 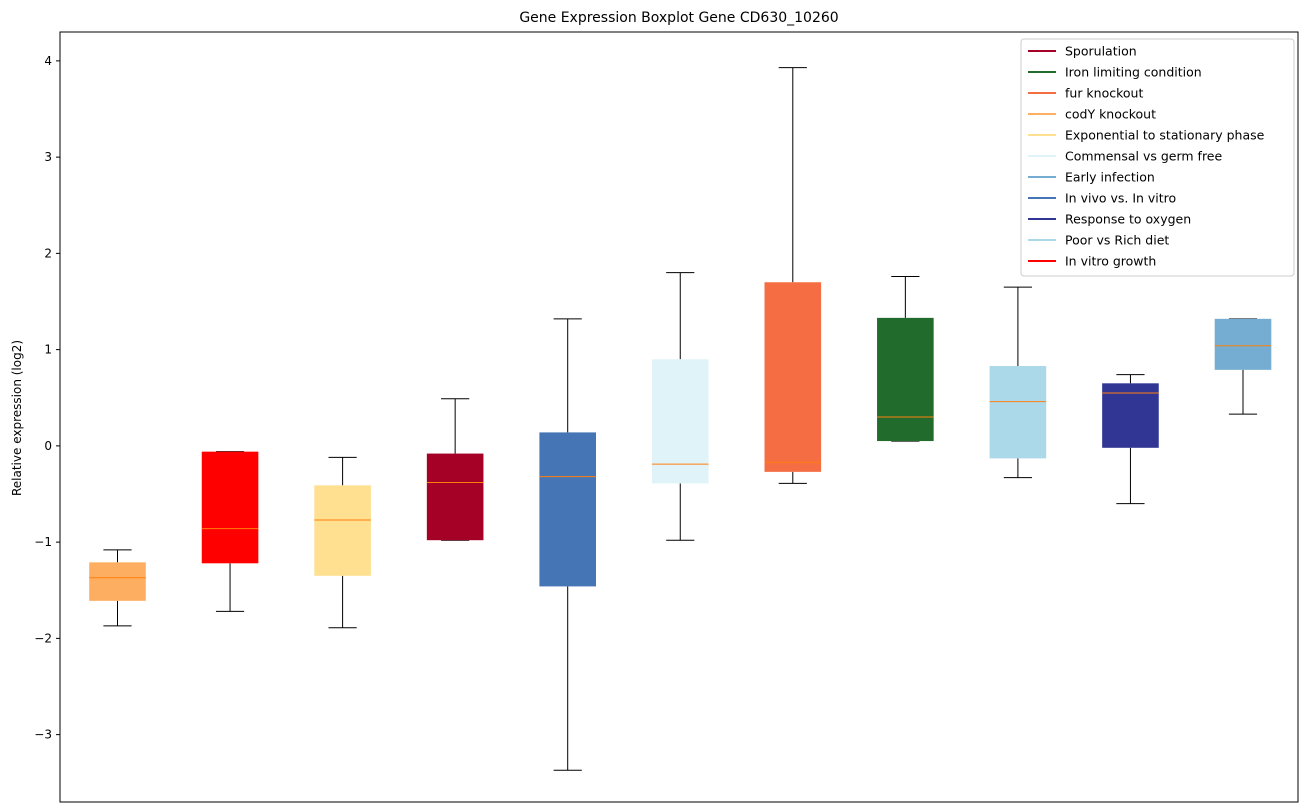 I want to click on y-axis-ticks: 4 3 2 1 0 −1 −2 −3, so click(x=47, y=398).